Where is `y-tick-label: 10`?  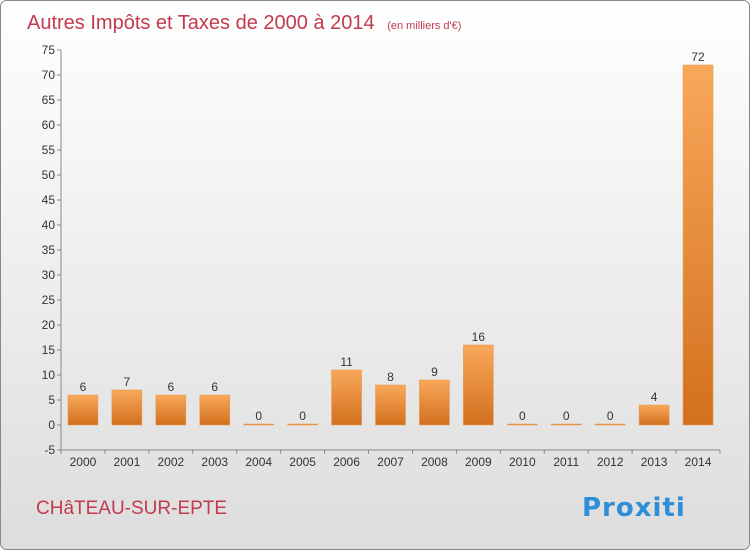
y-tick-label: 10 is located at coordinates (49, 375).